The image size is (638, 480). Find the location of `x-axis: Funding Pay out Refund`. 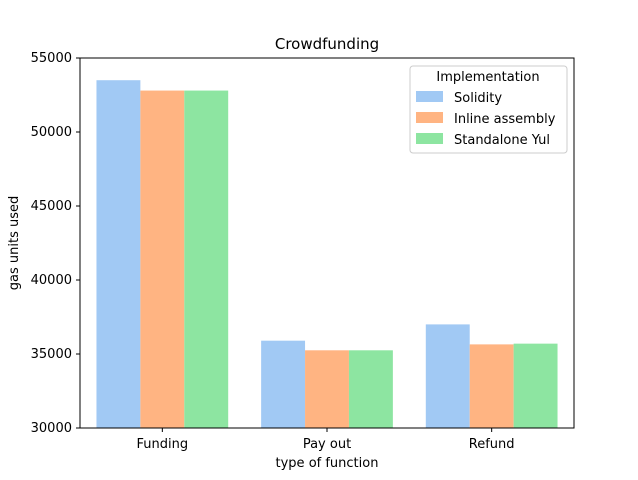

x-axis: Funding Pay out Refund is located at coordinates (326, 440).